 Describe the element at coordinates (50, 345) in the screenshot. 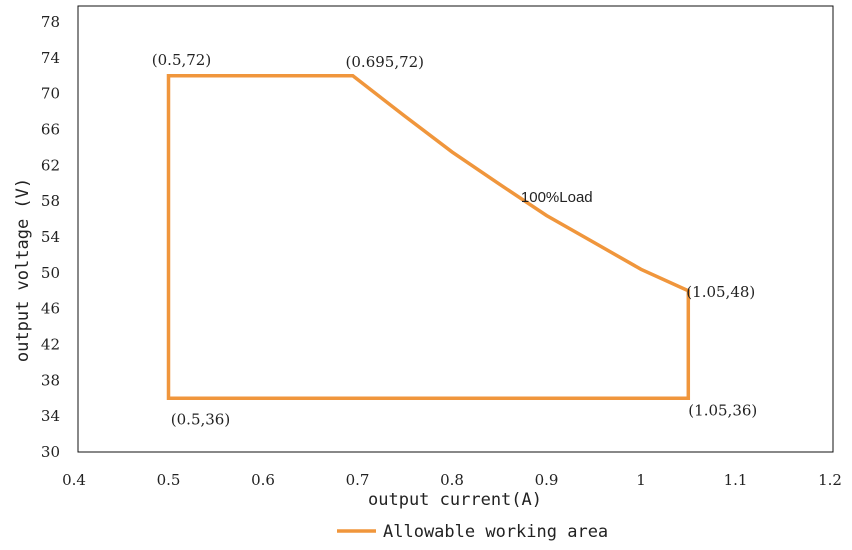

I see `y-tick-label: 42` at that location.